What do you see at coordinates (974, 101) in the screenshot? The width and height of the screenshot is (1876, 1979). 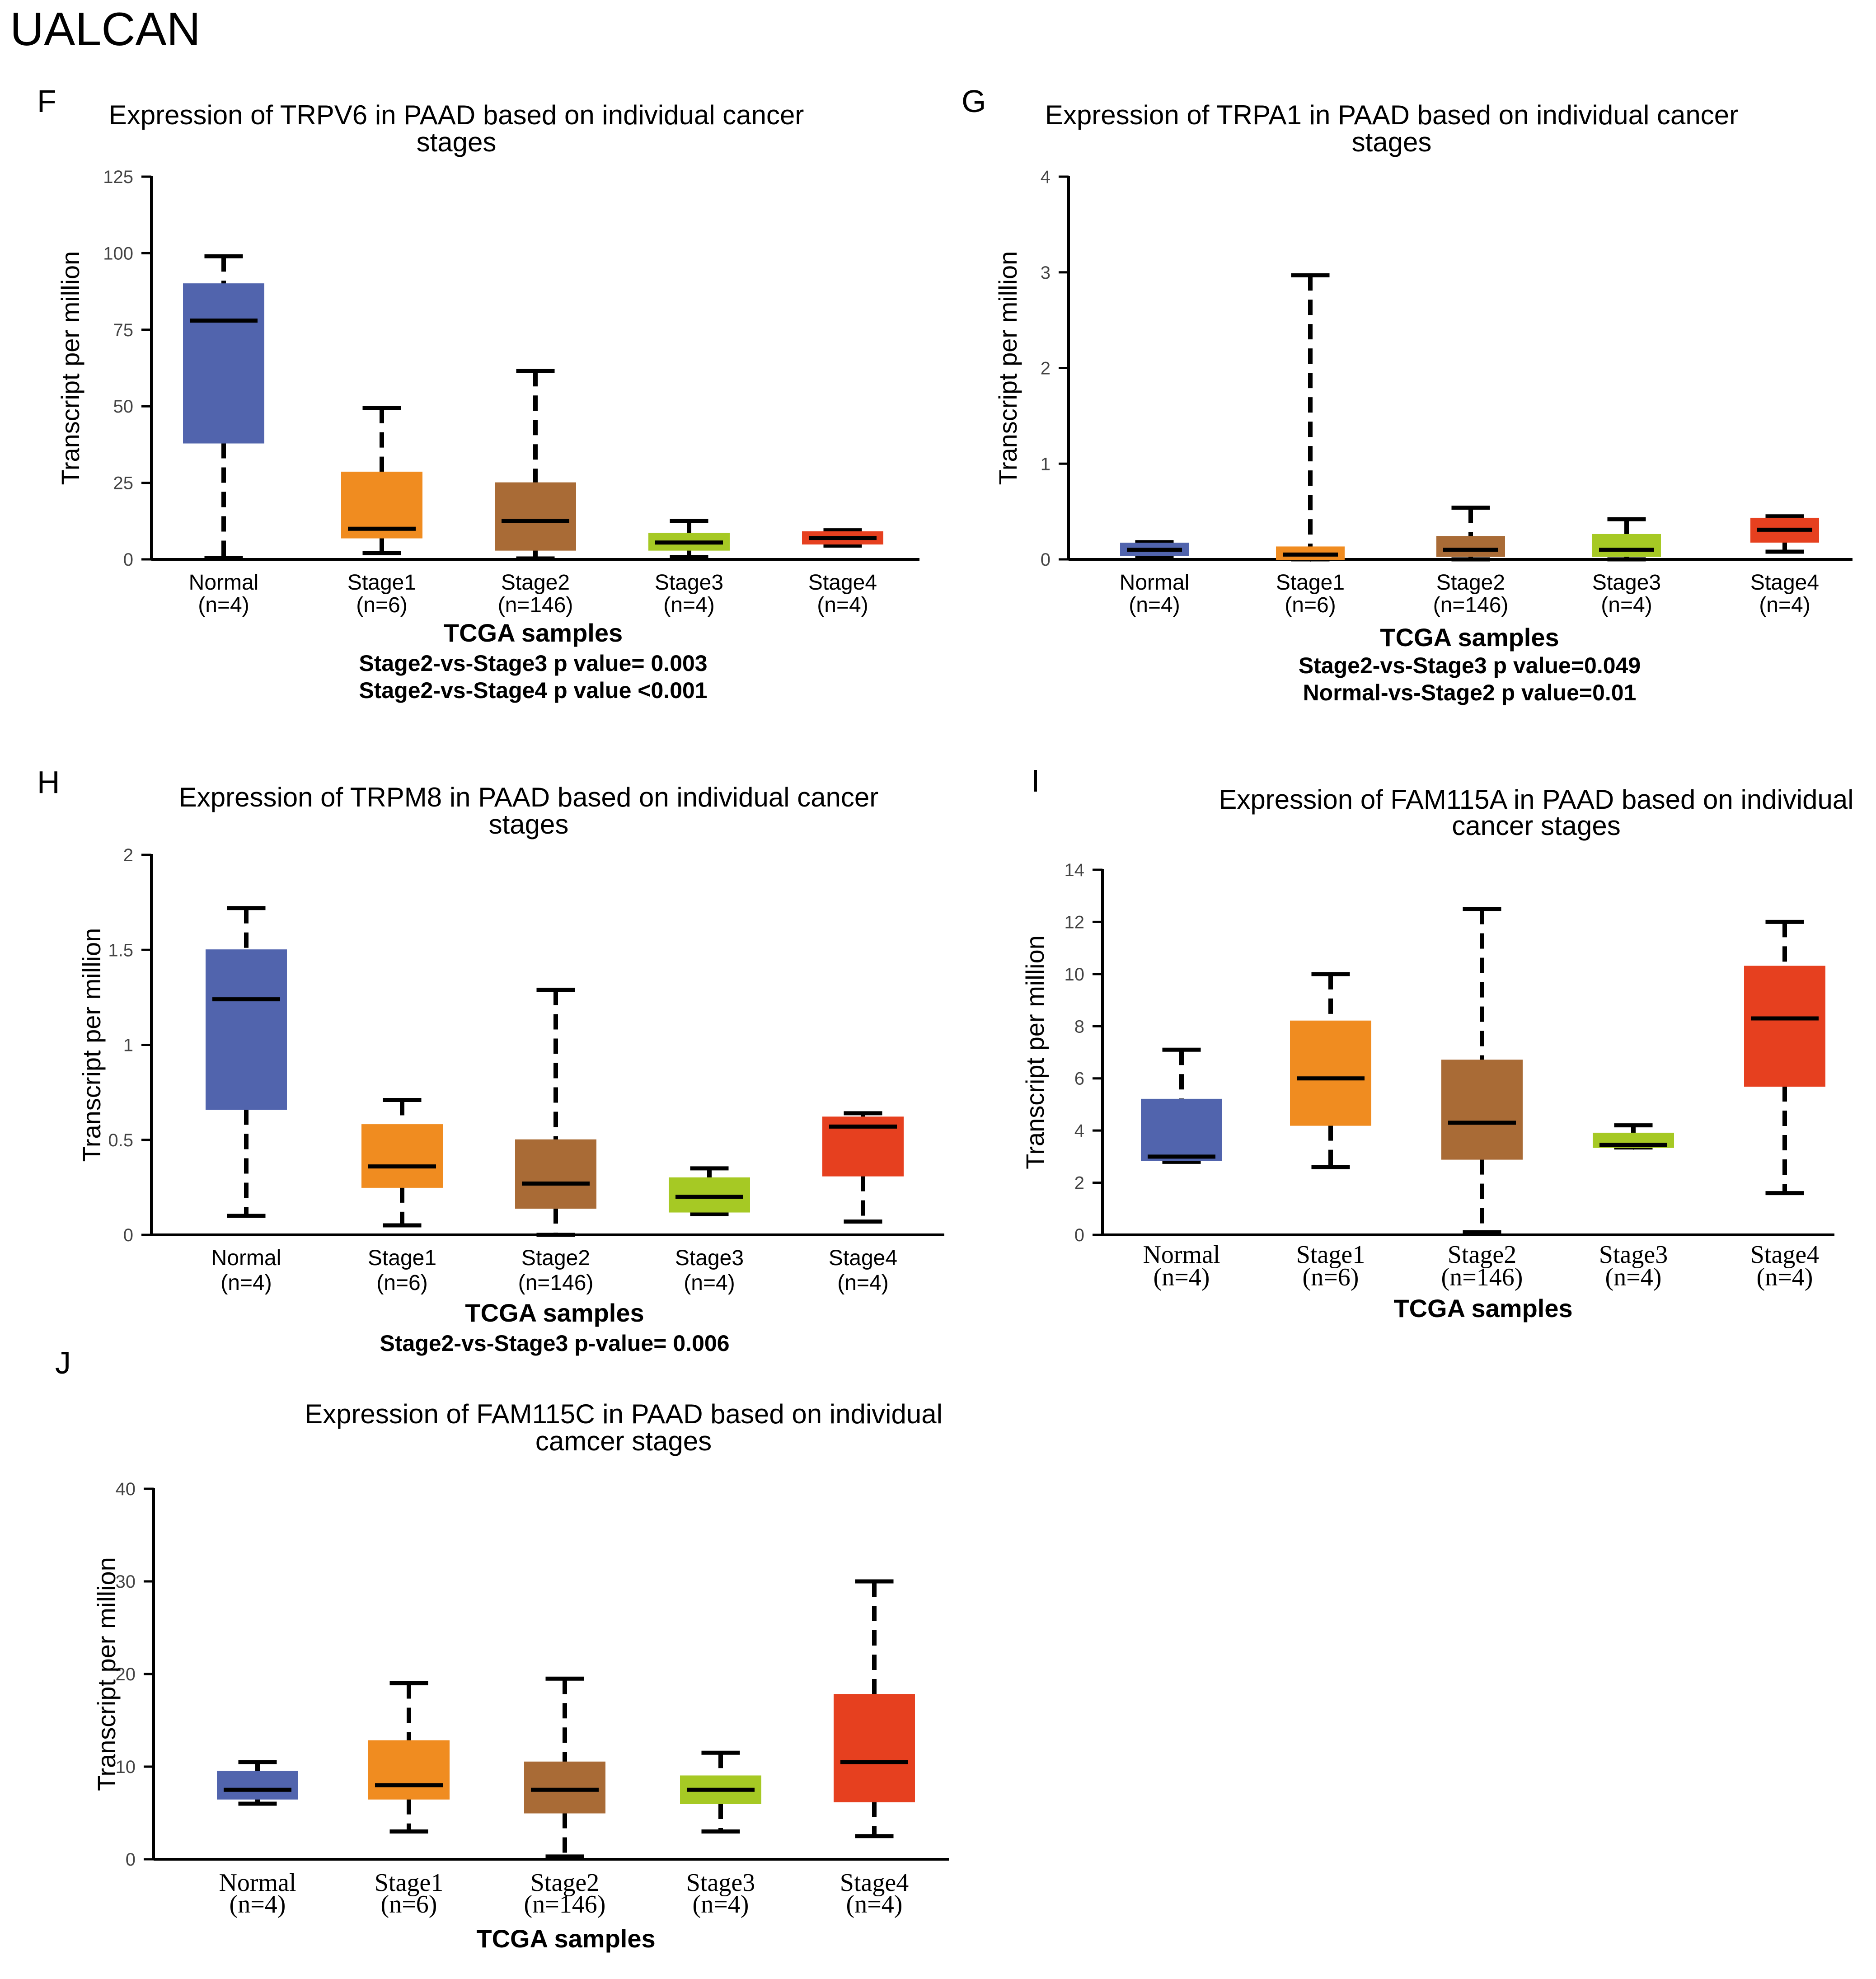 I see `panel-label: G` at bounding box center [974, 101].